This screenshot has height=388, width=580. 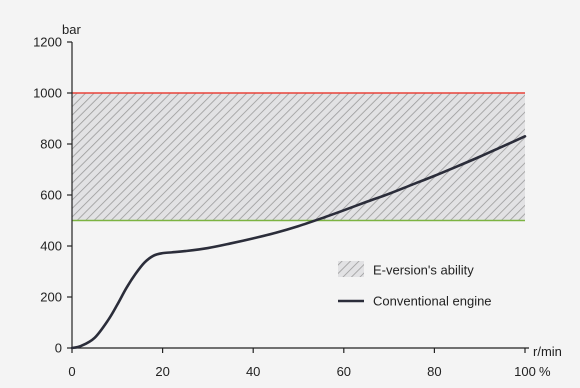 I want to click on legend-line-label: Conventional engine, so click(x=432, y=301).